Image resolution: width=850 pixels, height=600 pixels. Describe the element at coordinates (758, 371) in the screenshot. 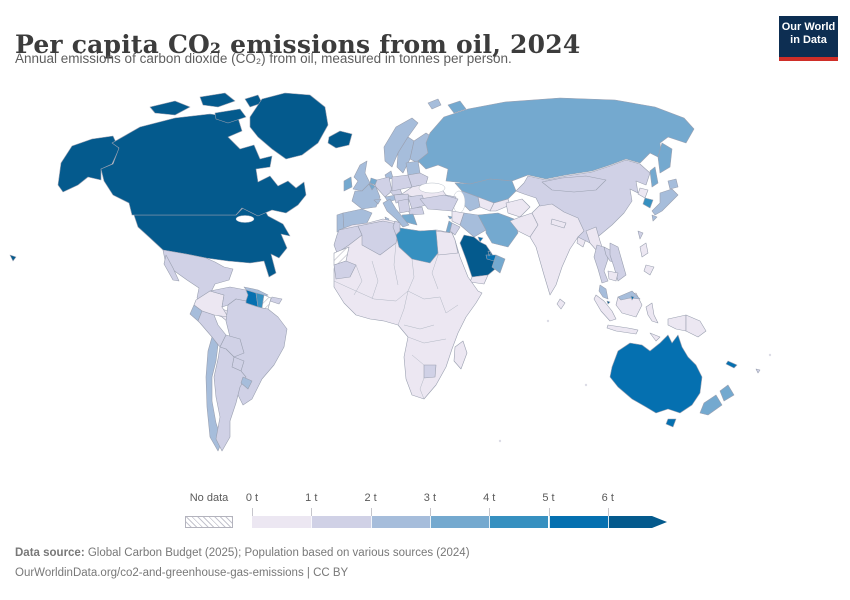

I see `country-fiji` at that location.